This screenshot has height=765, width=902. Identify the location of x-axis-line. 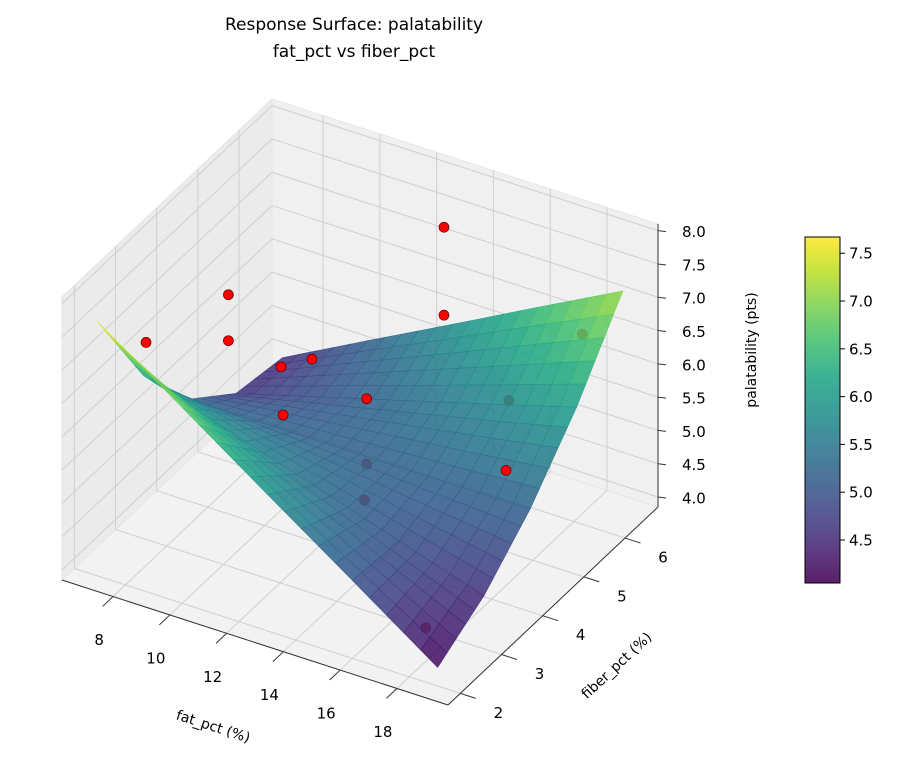
(255, 642).